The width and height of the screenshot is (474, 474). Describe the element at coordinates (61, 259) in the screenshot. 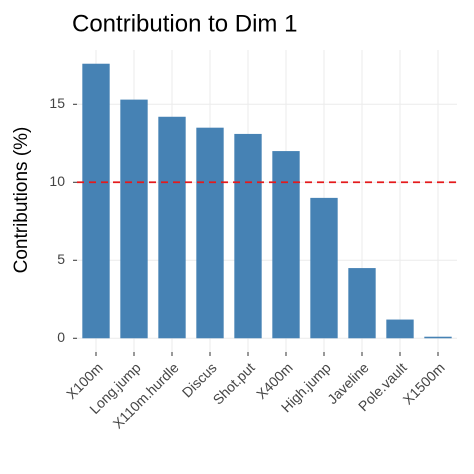

I see `y-tick-label: 5` at that location.